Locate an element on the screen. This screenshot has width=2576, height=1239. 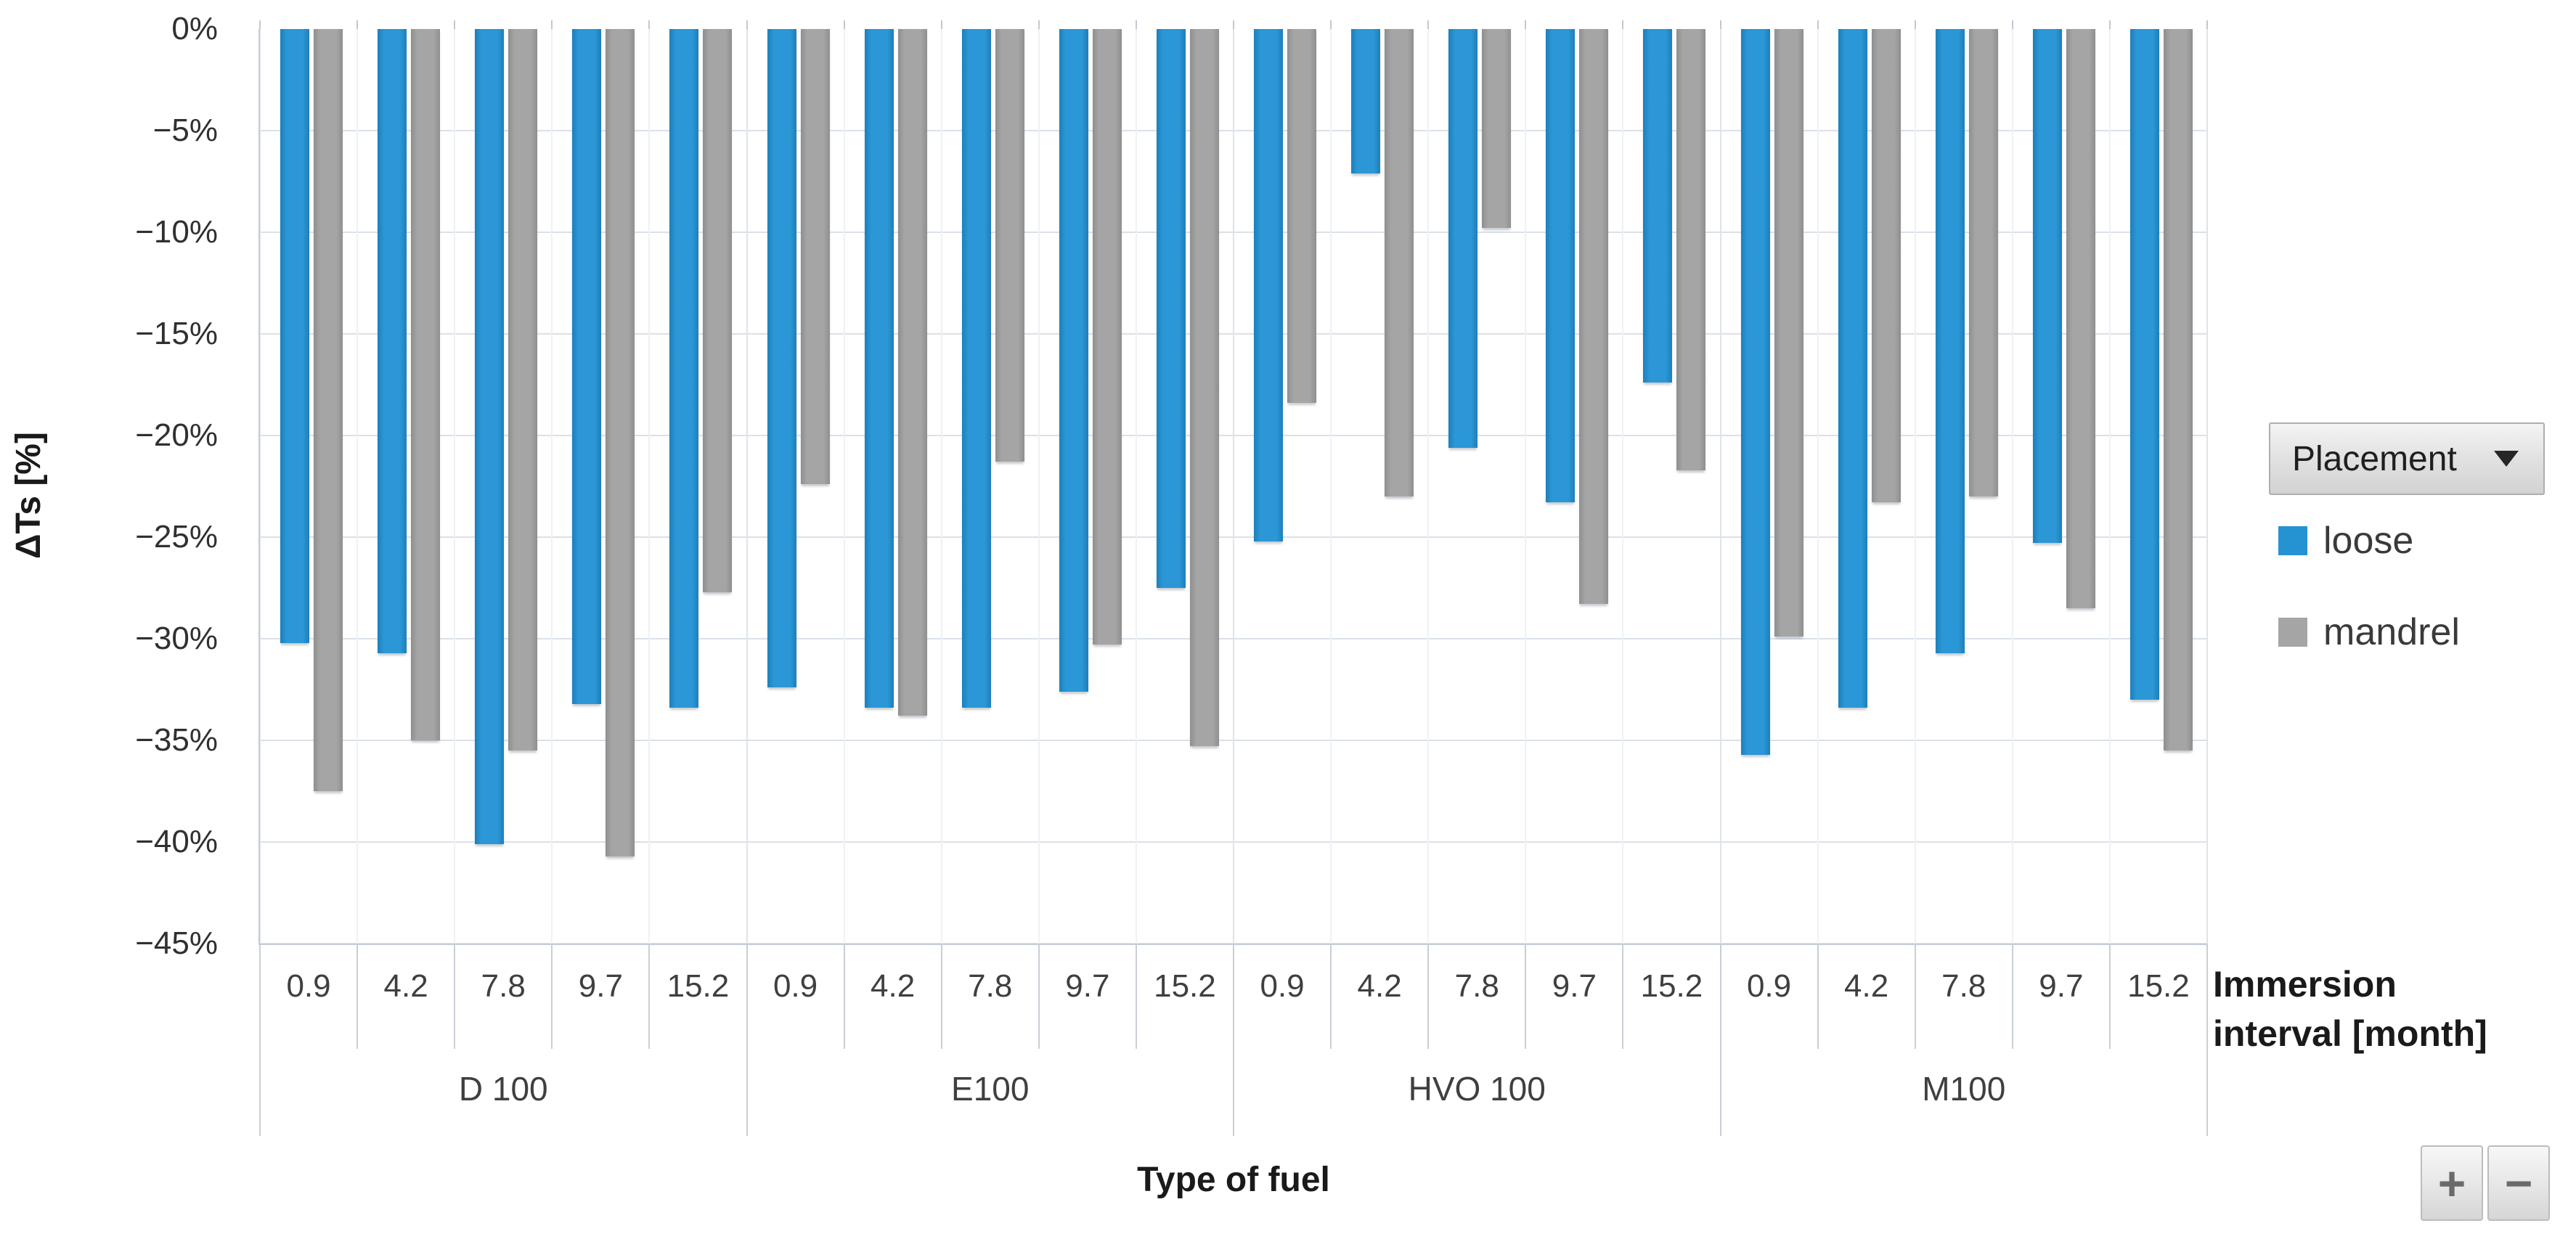
legend-swatch-mandrel is located at coordinates (2292, 632).